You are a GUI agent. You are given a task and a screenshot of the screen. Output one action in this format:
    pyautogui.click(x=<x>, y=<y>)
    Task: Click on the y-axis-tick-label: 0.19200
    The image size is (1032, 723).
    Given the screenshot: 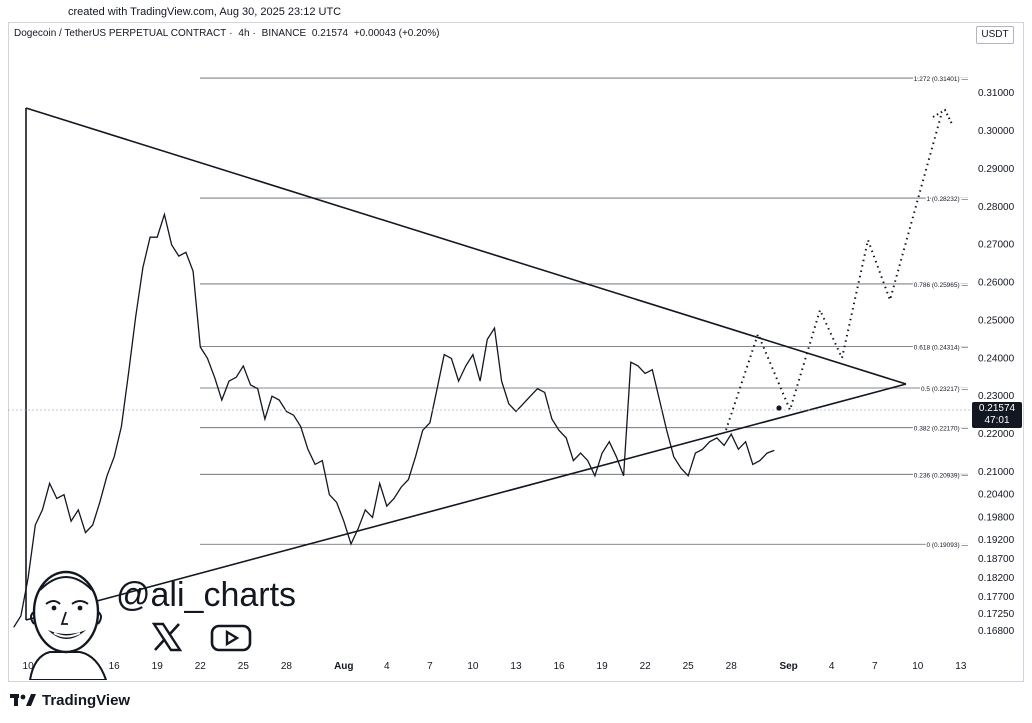 What is the action you would take?
    pyautogui.click(x=996, y=540)
    